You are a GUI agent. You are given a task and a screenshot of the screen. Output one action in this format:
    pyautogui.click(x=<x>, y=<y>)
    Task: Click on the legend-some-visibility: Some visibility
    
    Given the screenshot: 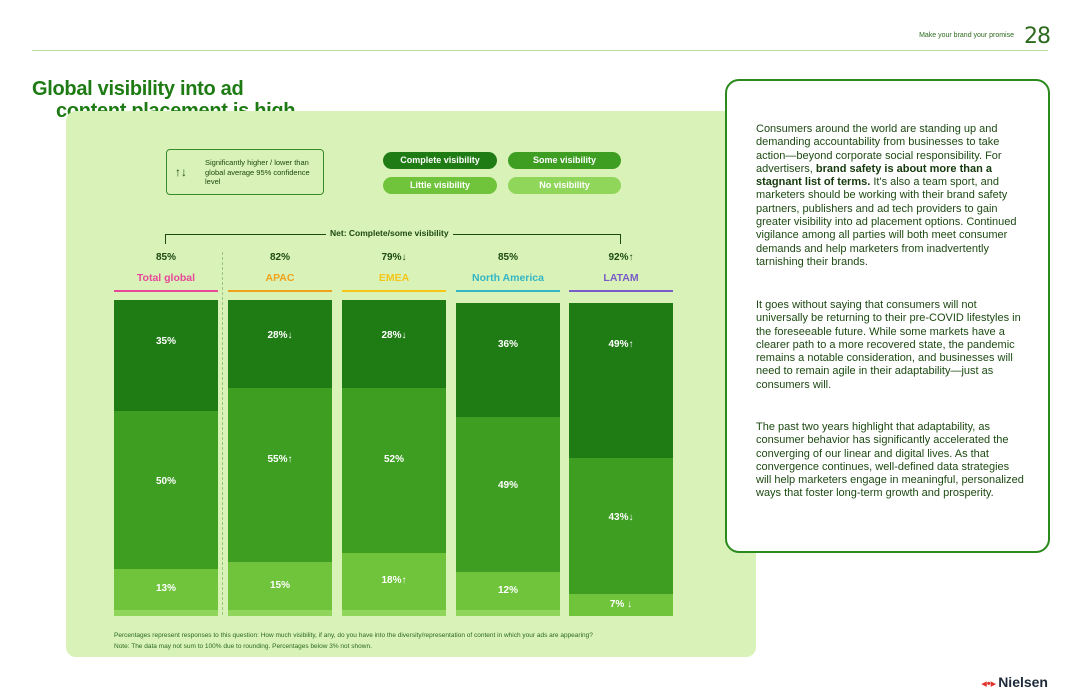 What is the action you would take?
    pyautogui.click(x=564, y=160)
    